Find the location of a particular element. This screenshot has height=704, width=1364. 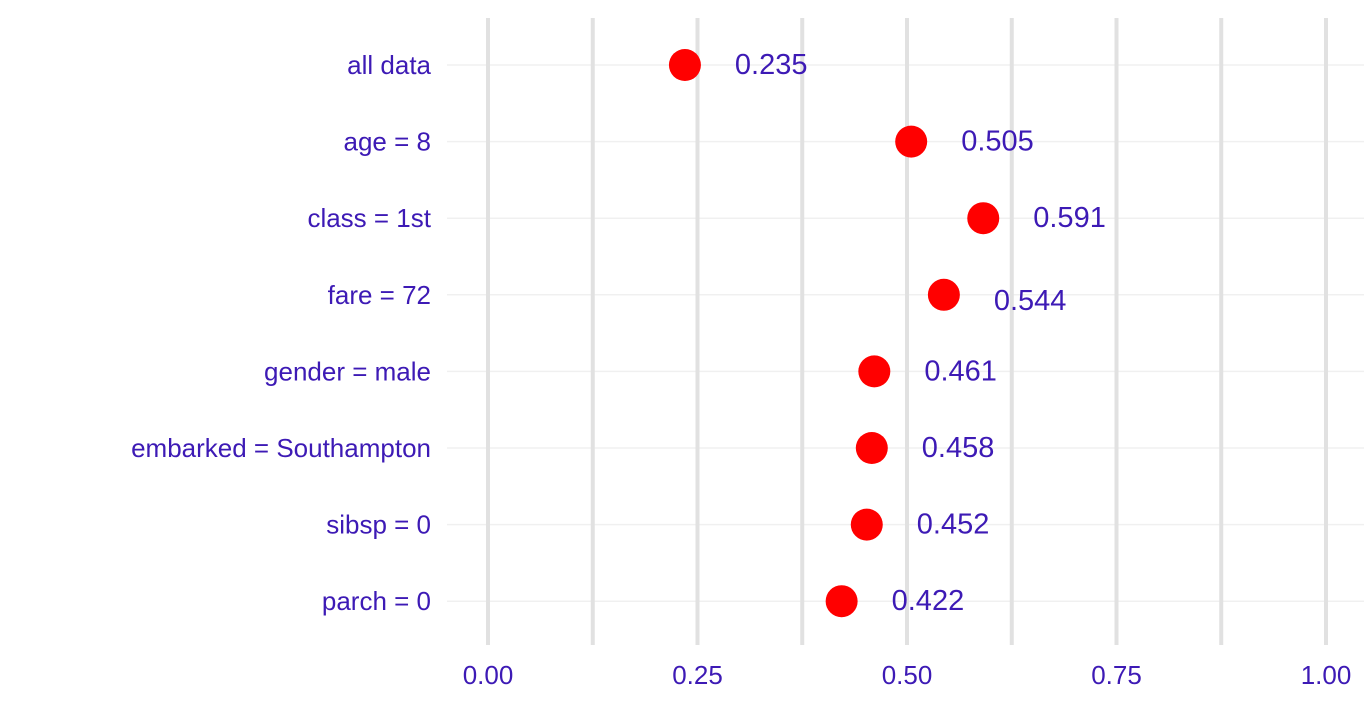

x-tick-label: 1.00 is located at coordinates (1326, 675).